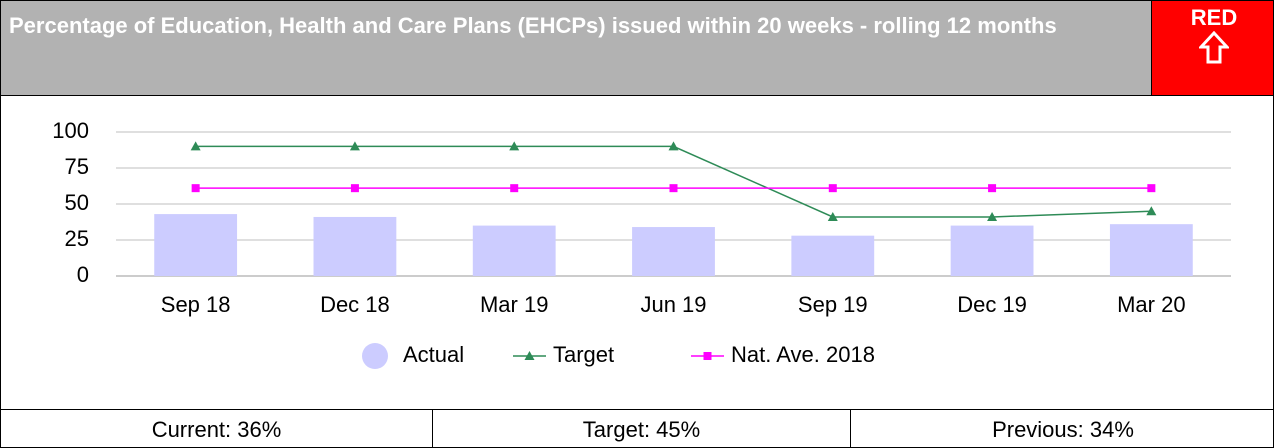 The width and height of the screenshot is (1274, 448). I want to click on footer: Current: 36% Target: 45% Previous: 34%, so click(637, 428).